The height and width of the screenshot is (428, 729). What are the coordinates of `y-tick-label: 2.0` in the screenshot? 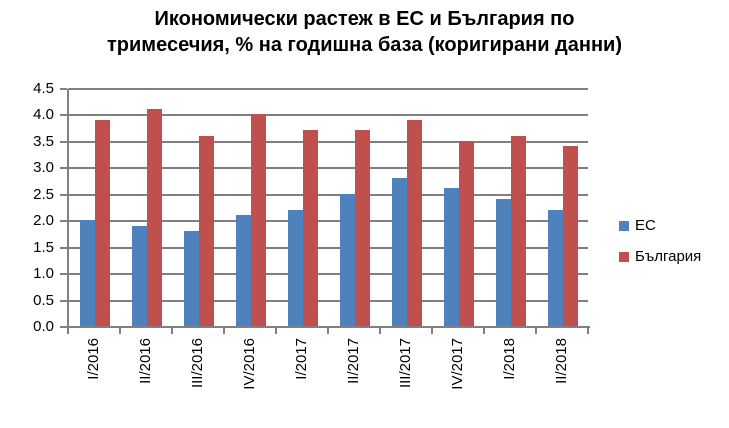 It's located at (43, 220).